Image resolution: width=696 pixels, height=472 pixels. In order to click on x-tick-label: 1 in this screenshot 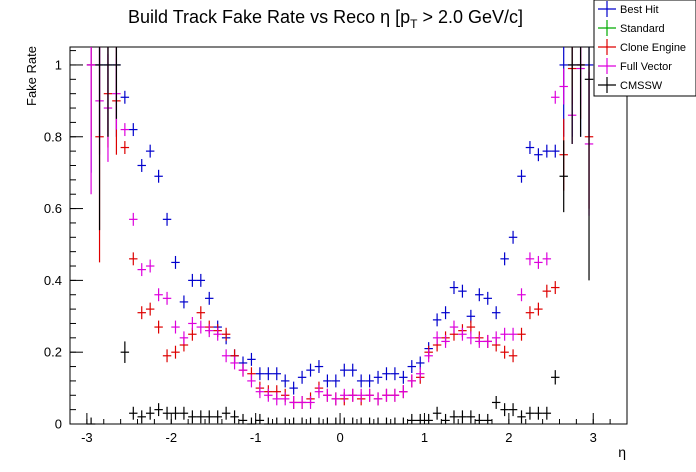, I will do `click(424, 437)`.